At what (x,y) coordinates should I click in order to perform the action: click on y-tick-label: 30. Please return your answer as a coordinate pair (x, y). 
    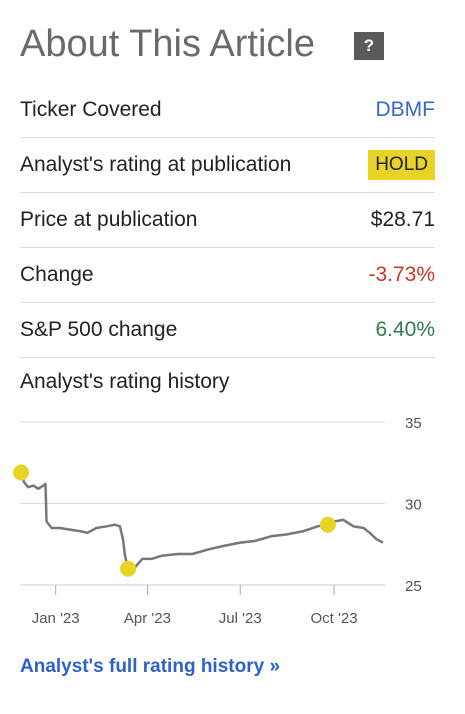
    Looking at the image, I should click on (413, 505).